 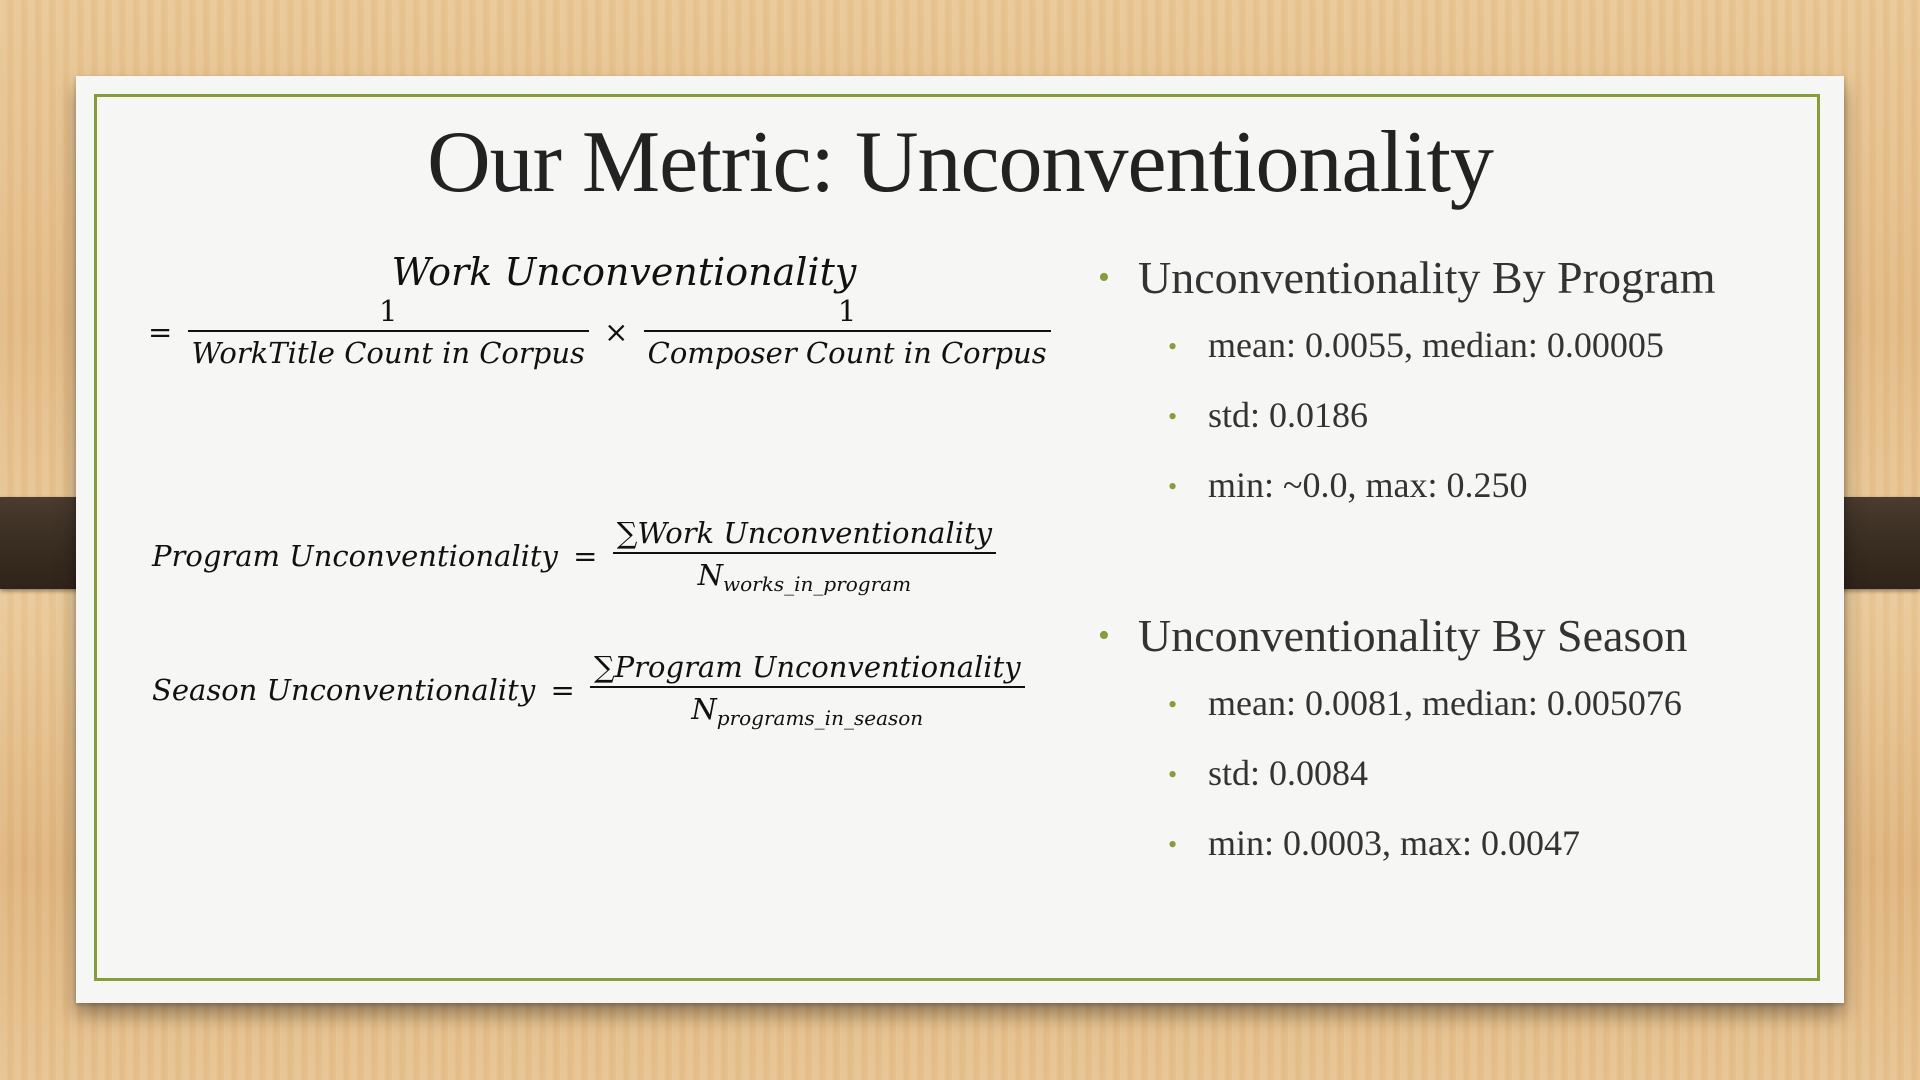 I want to click on bullet-heading-text: Unconventionality By Program, so click(x=1427, y=277).